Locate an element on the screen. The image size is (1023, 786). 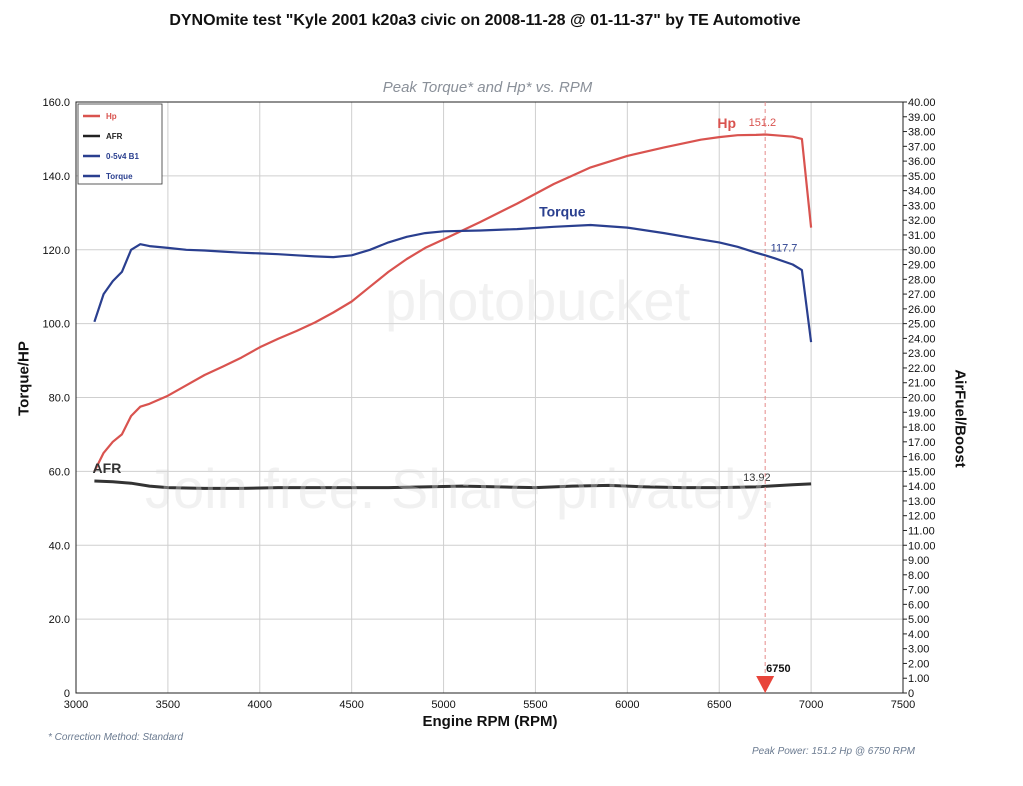
y-right-tick-label: 6.00 is located at coordinates (918, 605).